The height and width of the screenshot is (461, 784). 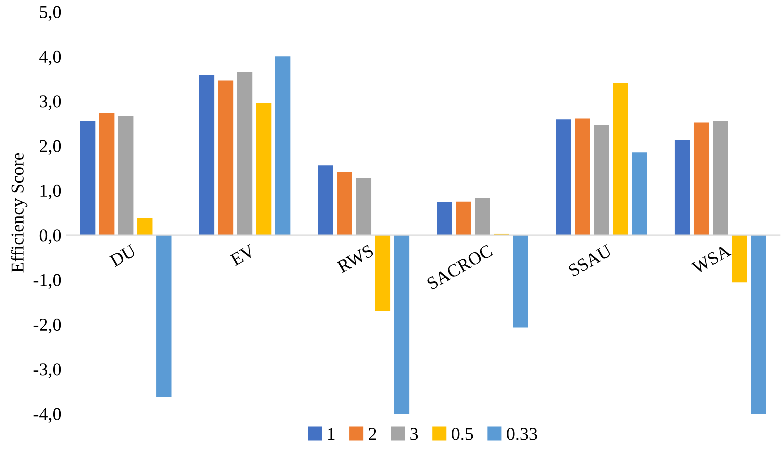 What do you see at coordinates (711, 259) in the screenshot?
I see `x-tick-label: WSA` at bounding box center [711, 259].